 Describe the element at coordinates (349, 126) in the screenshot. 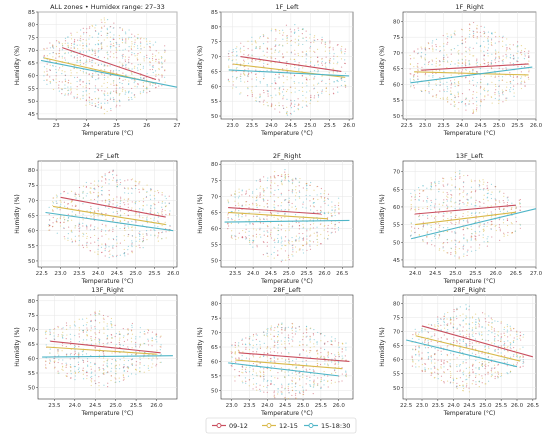

I see `x-tick-label: 26.0` at that location.